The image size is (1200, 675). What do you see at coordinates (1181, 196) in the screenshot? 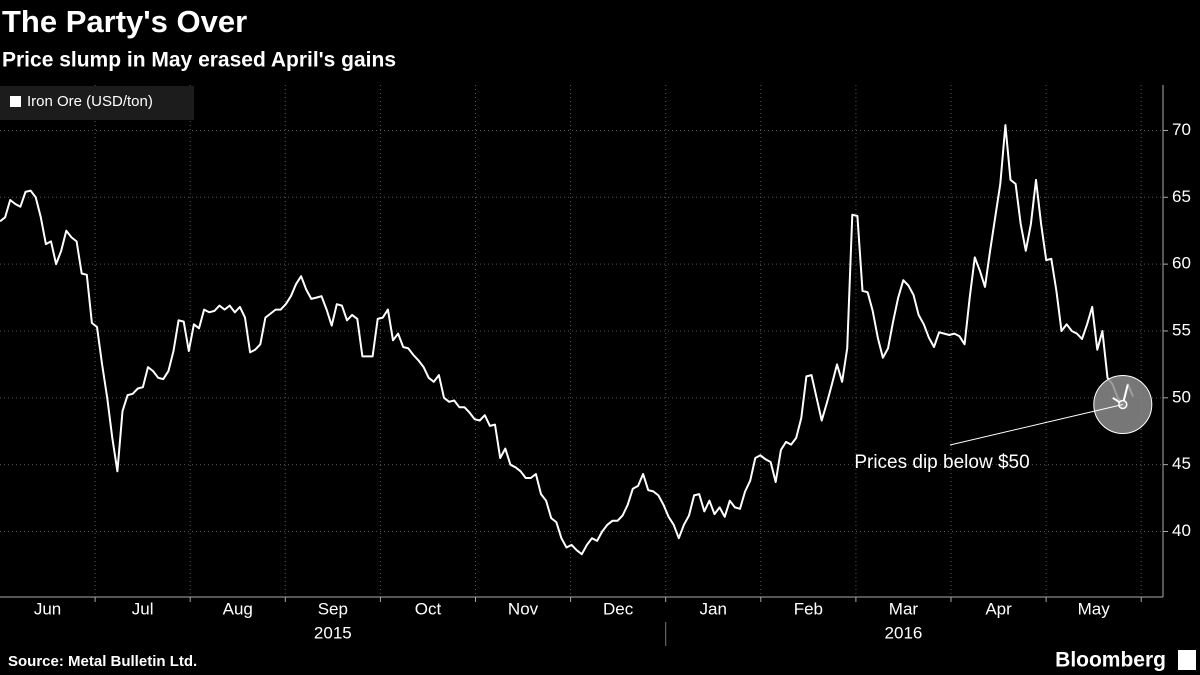
I see `y-tick-label: 65` at bounding box center [1181, 196].